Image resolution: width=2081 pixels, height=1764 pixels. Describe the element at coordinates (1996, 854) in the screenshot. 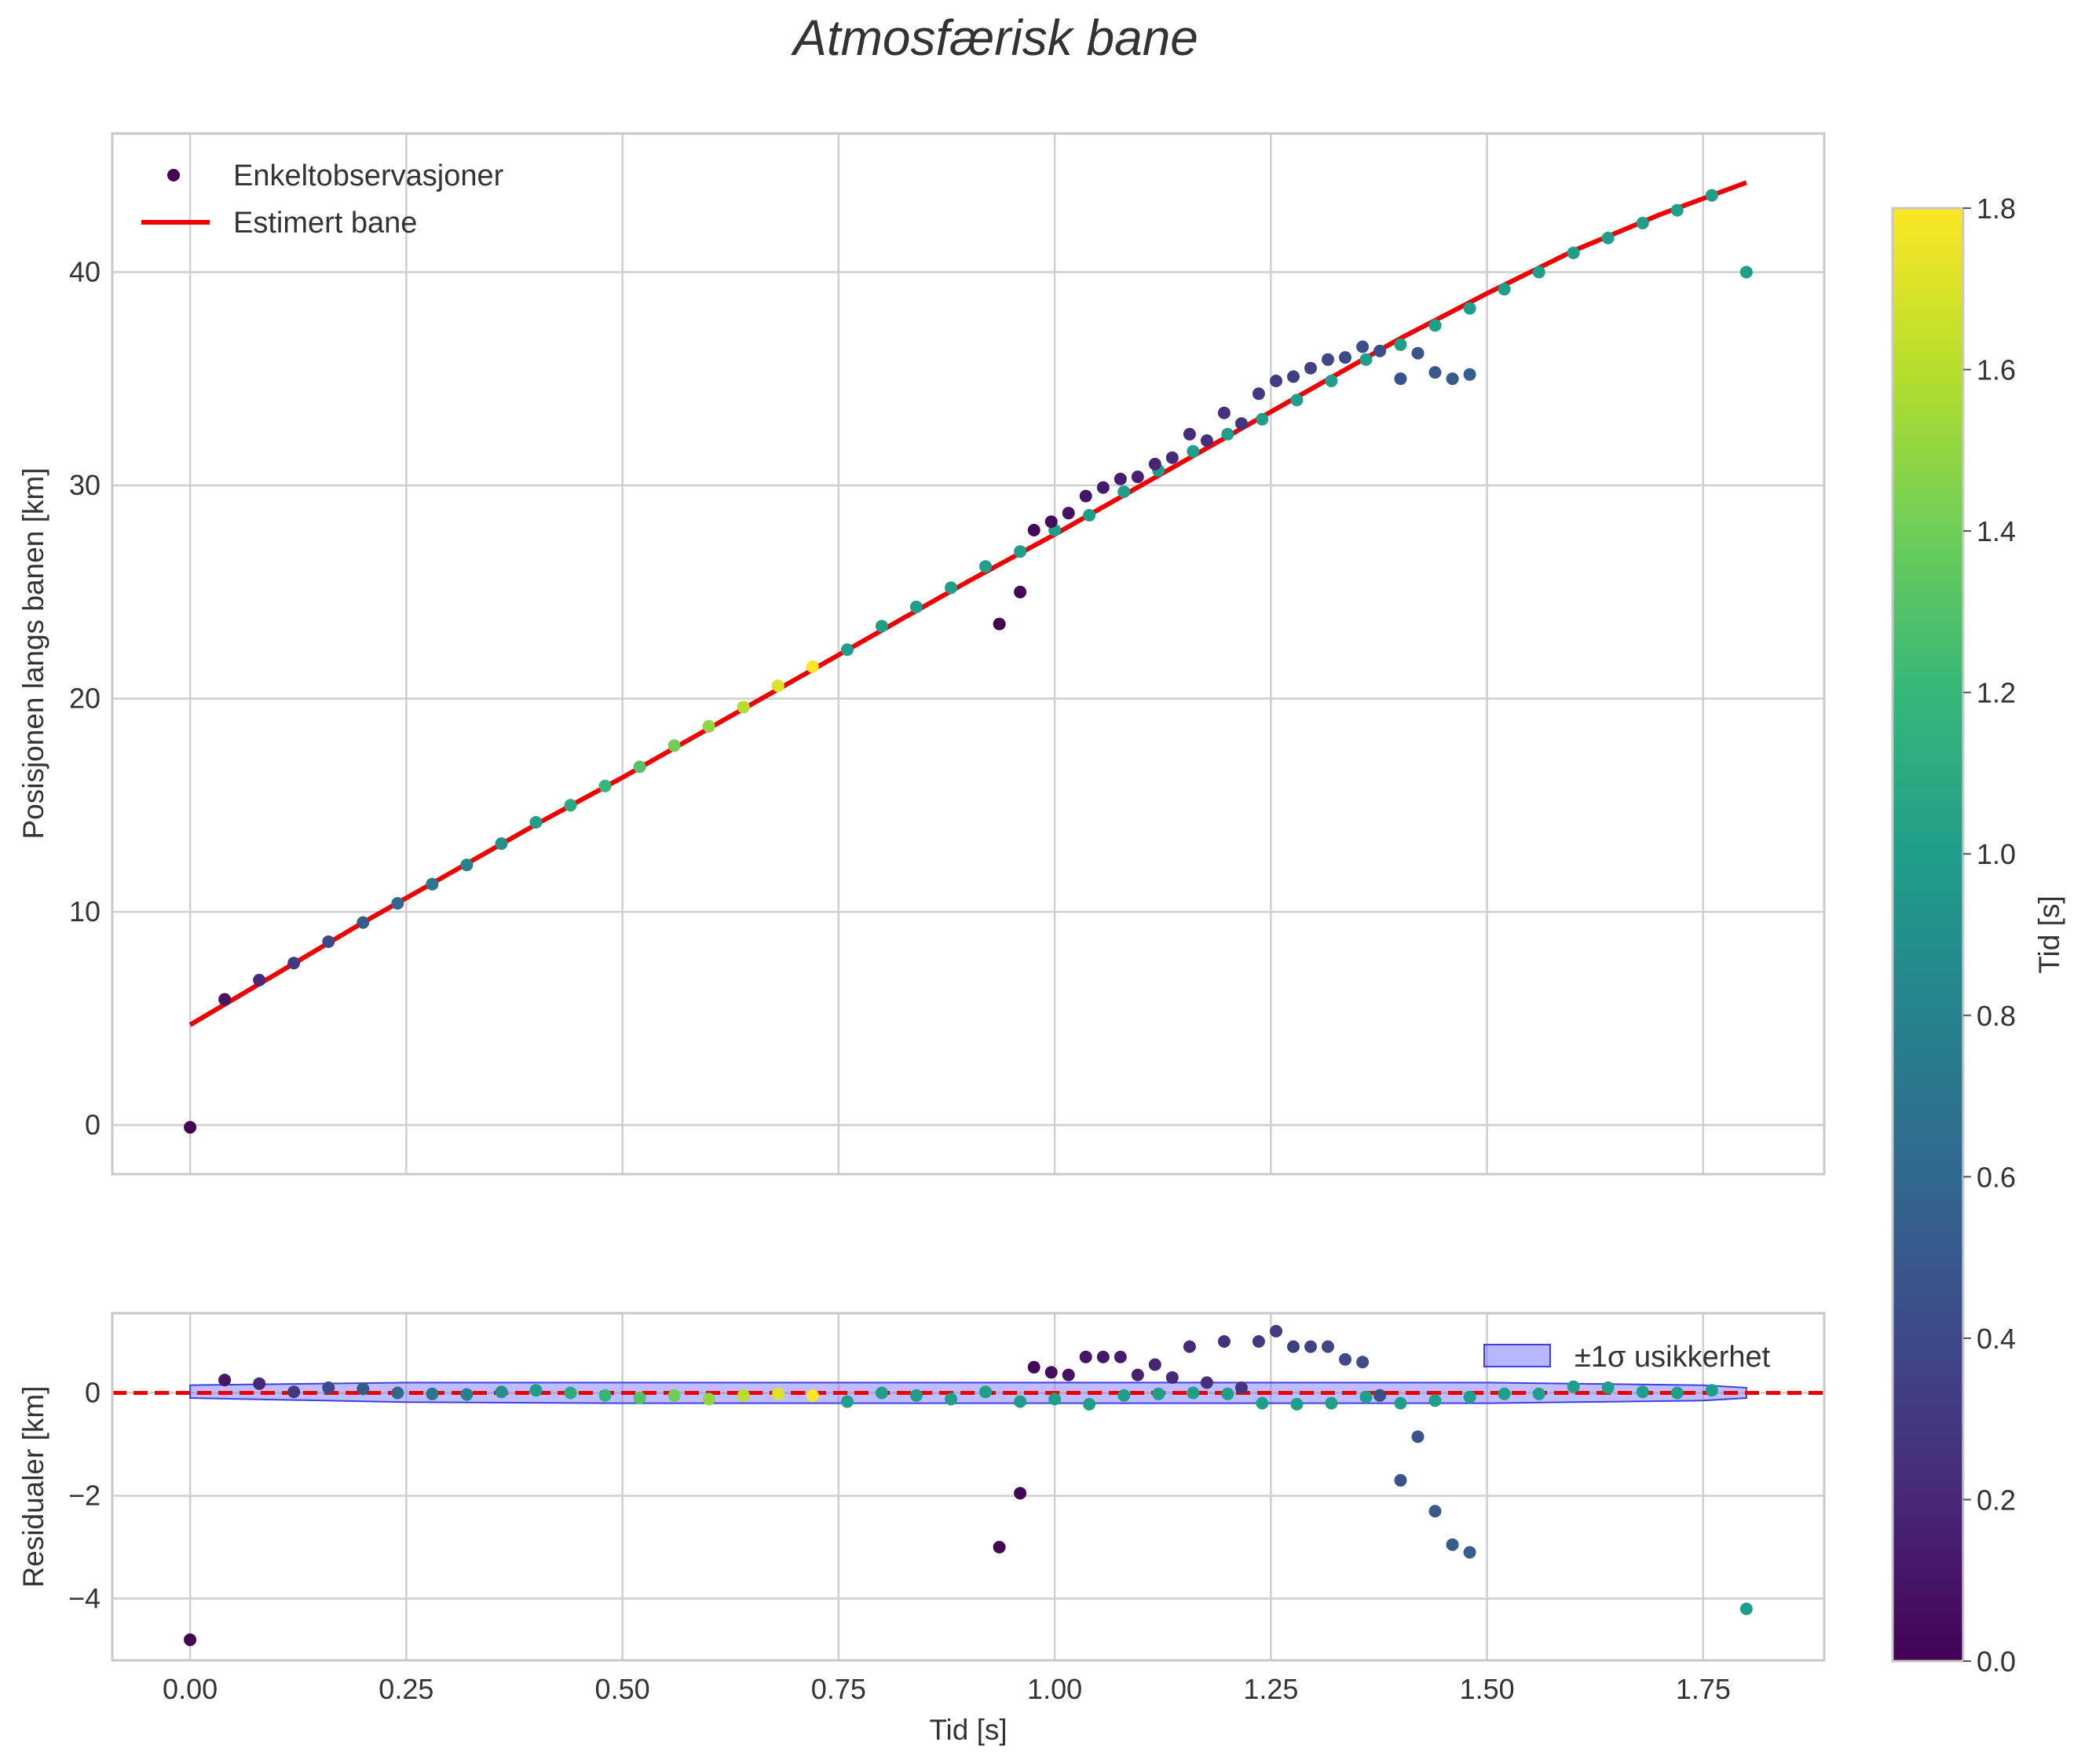

I see `colorbar-tick-label: 1.0` at that location.